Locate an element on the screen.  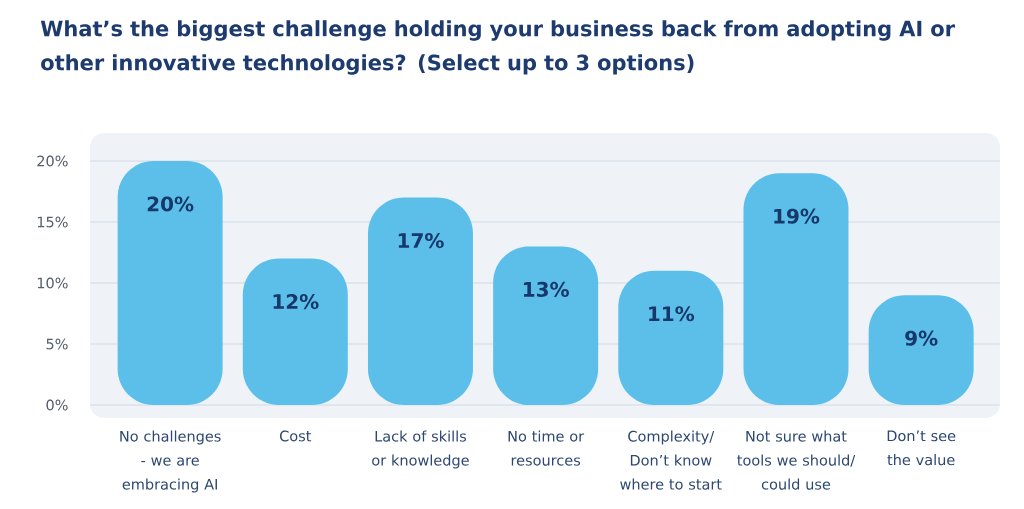
y-tick-label: 10% is located at coordinates (52, 283).